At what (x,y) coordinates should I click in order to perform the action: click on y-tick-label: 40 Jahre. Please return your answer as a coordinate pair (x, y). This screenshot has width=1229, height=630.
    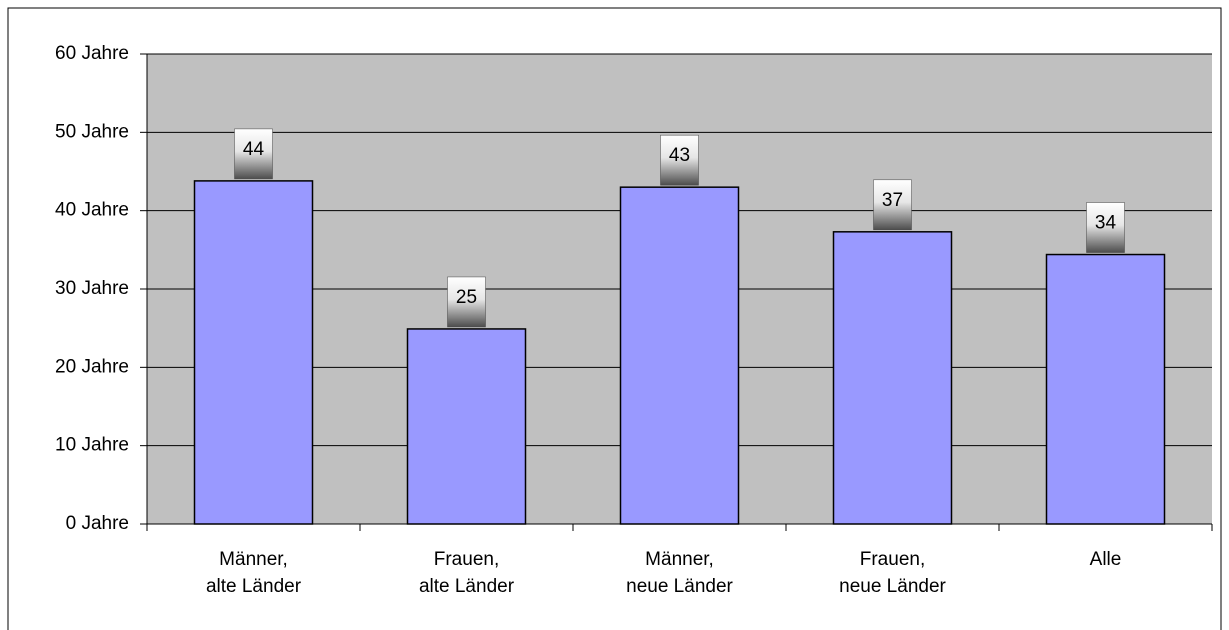
    Looking at the image, I should click on (92, 210).